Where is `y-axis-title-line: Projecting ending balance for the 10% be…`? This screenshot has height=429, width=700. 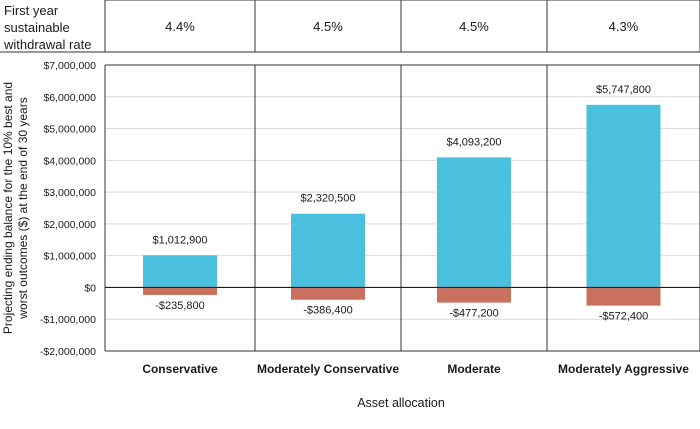 y-axis-title-line: Projecting ending balance for the 10% be… is located at coordinates (8, 208).